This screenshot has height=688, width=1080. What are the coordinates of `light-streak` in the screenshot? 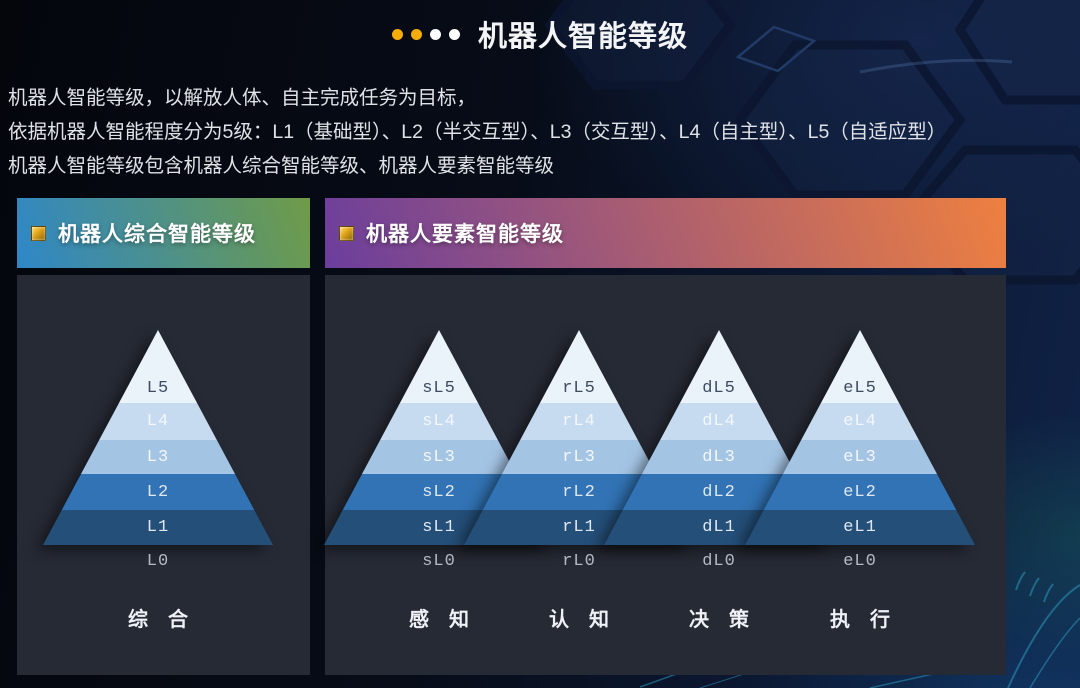 It's located at (936, 66).